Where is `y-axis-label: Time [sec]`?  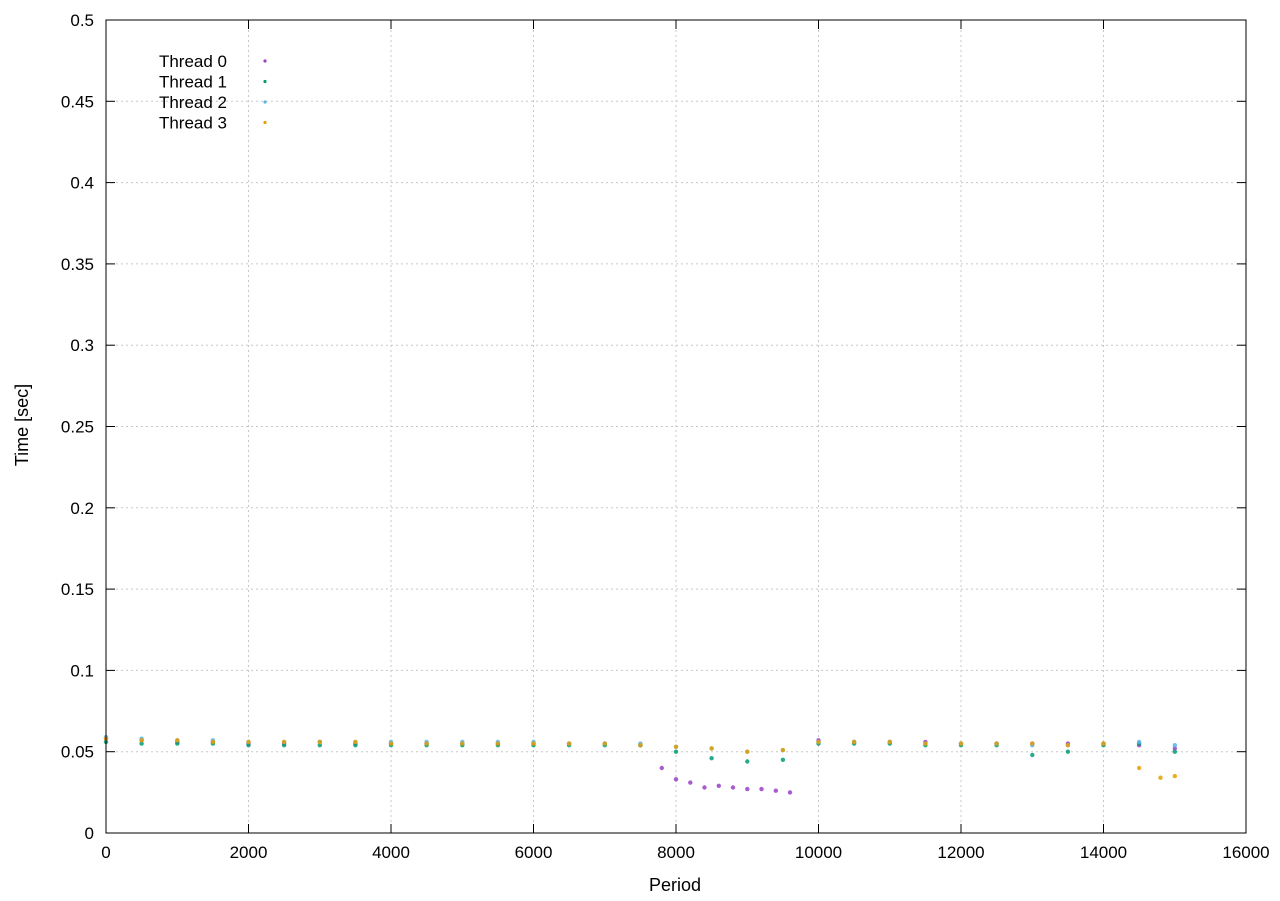
y-axis-label: Time [sec] is located at coordinates (22, 425).